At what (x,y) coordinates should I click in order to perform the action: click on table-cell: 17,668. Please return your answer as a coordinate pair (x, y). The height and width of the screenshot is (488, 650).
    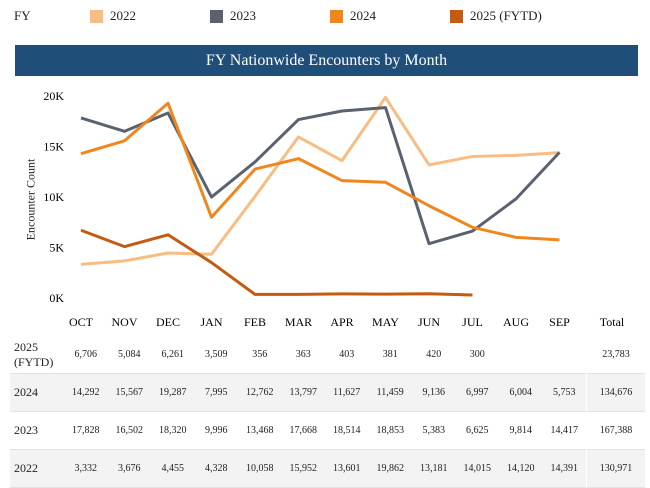
    Looking at the image, I should click on (303, 430).